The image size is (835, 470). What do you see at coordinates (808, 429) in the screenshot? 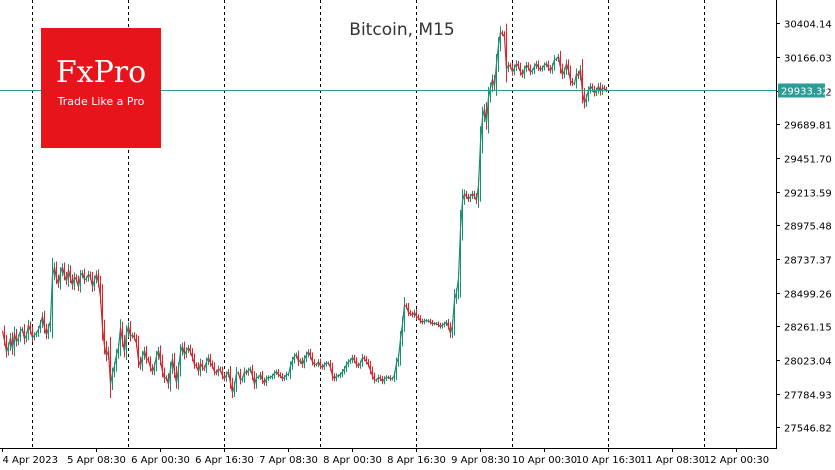
I see `y-tick-label: 27546.82` at bounding box center [808, 429].